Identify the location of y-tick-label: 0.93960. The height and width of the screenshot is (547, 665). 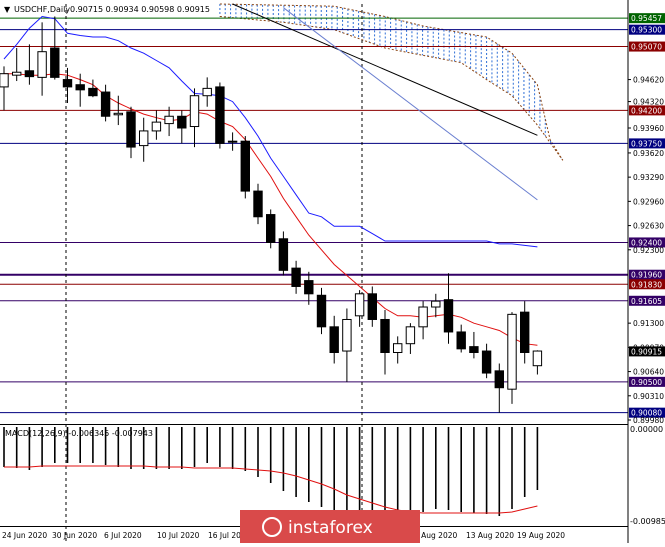
(648, 128).